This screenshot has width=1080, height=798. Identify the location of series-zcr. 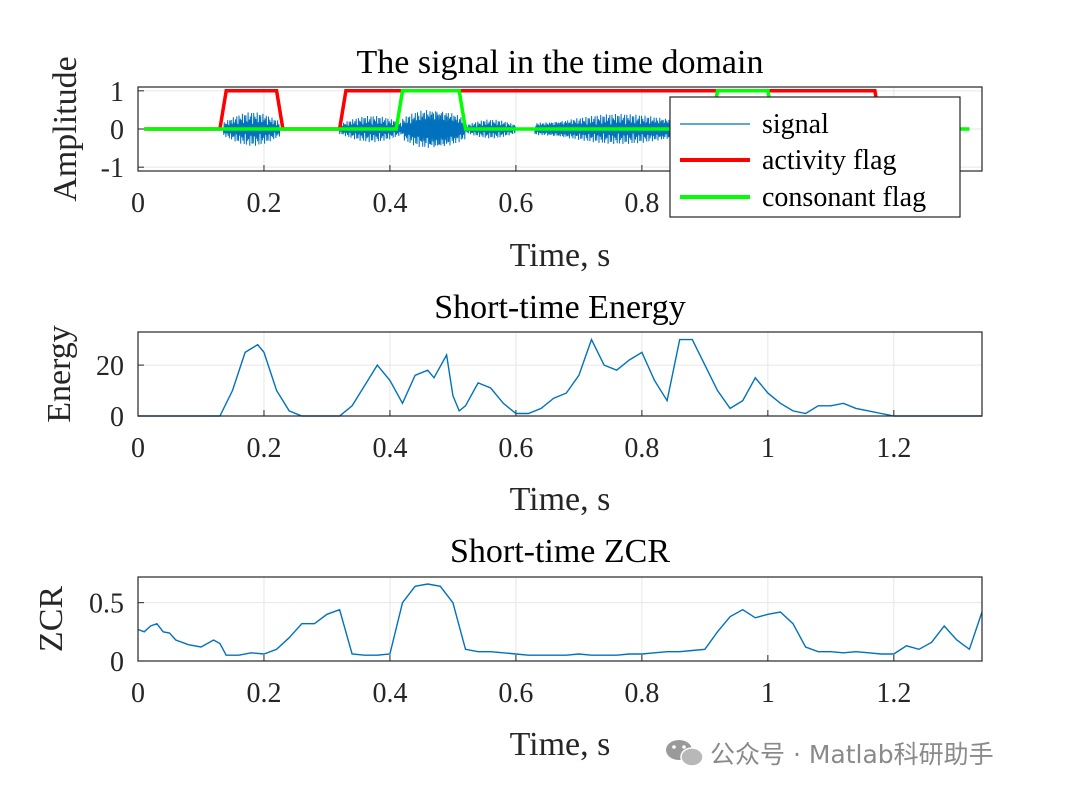
(560, 619).